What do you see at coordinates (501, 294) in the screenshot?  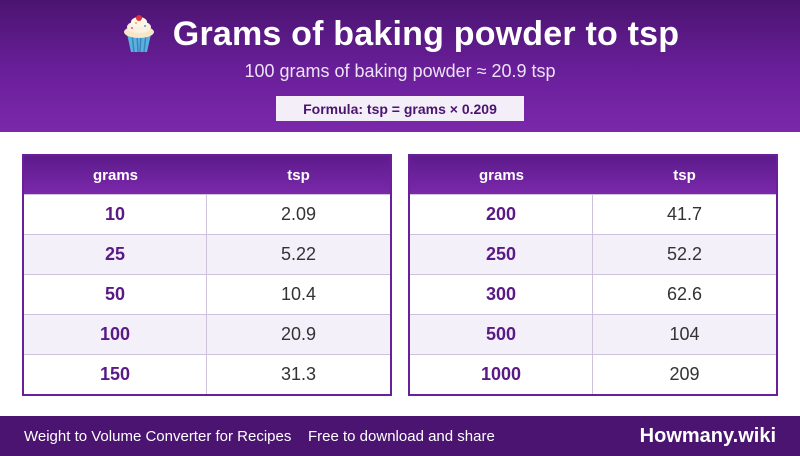 I see `grams-cell: 300` at bounding box center [501, 294].